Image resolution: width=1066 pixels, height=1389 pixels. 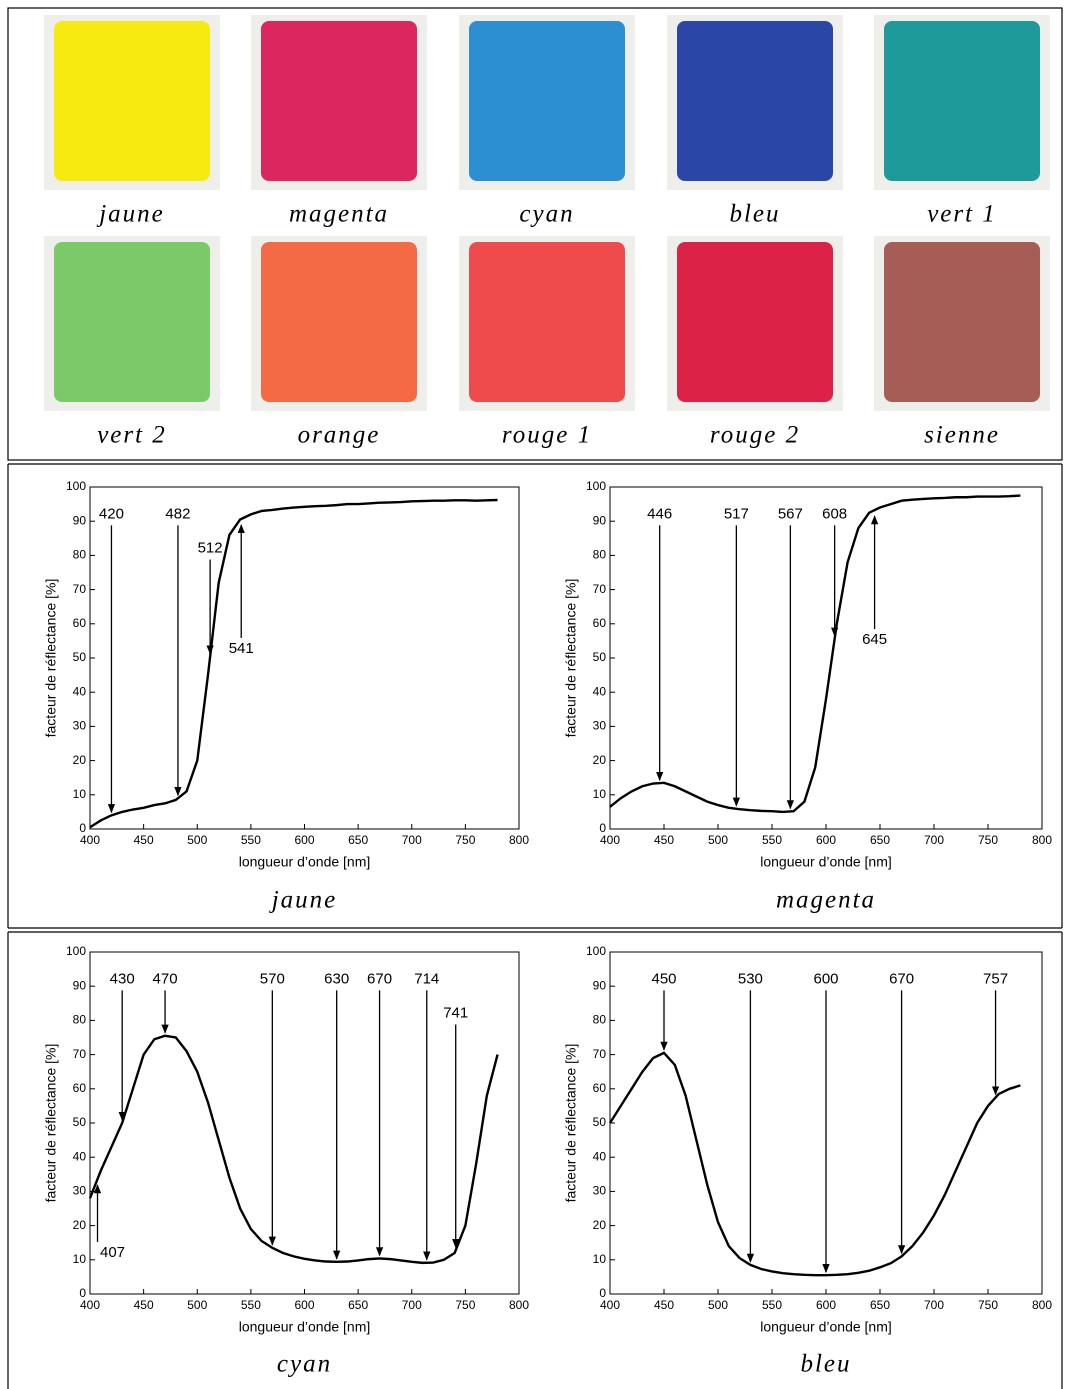 I want to click on annotation-label: 600, so click(x=825, y=978).